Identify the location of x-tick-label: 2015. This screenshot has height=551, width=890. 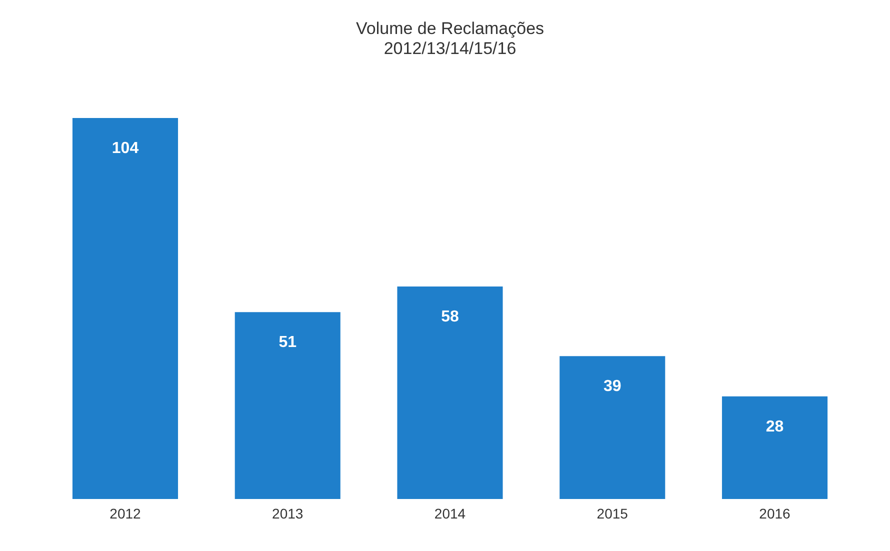
(612, 514).